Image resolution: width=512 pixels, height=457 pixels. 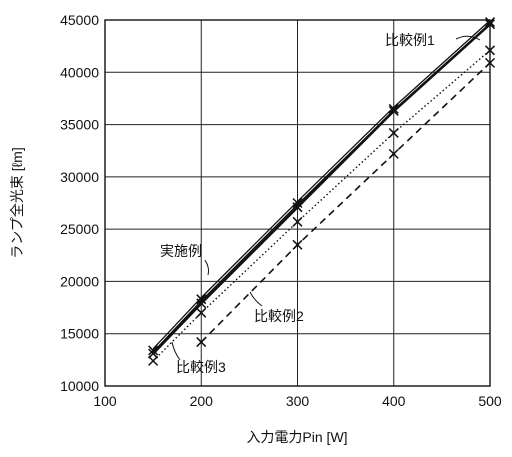 What do you see at coordinates (79, 72) in the screenshot?
I see `y-tick-label: 40000` at bounding box center [79, 72].